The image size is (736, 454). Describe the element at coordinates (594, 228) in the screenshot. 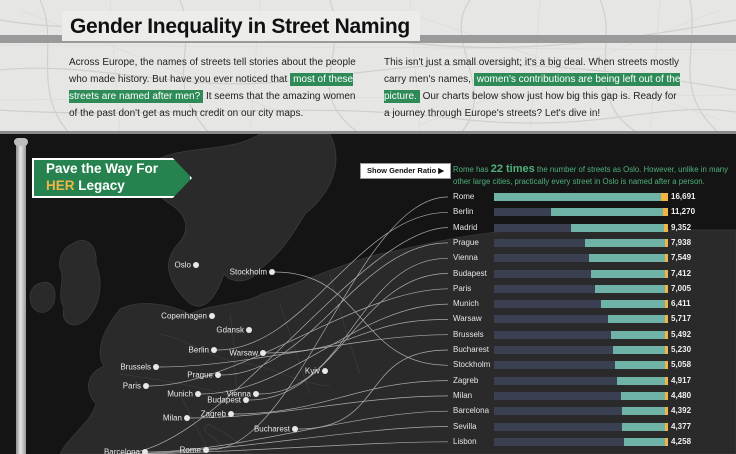

I see `chart-row-madrid: Madrid 9,352` at that location.